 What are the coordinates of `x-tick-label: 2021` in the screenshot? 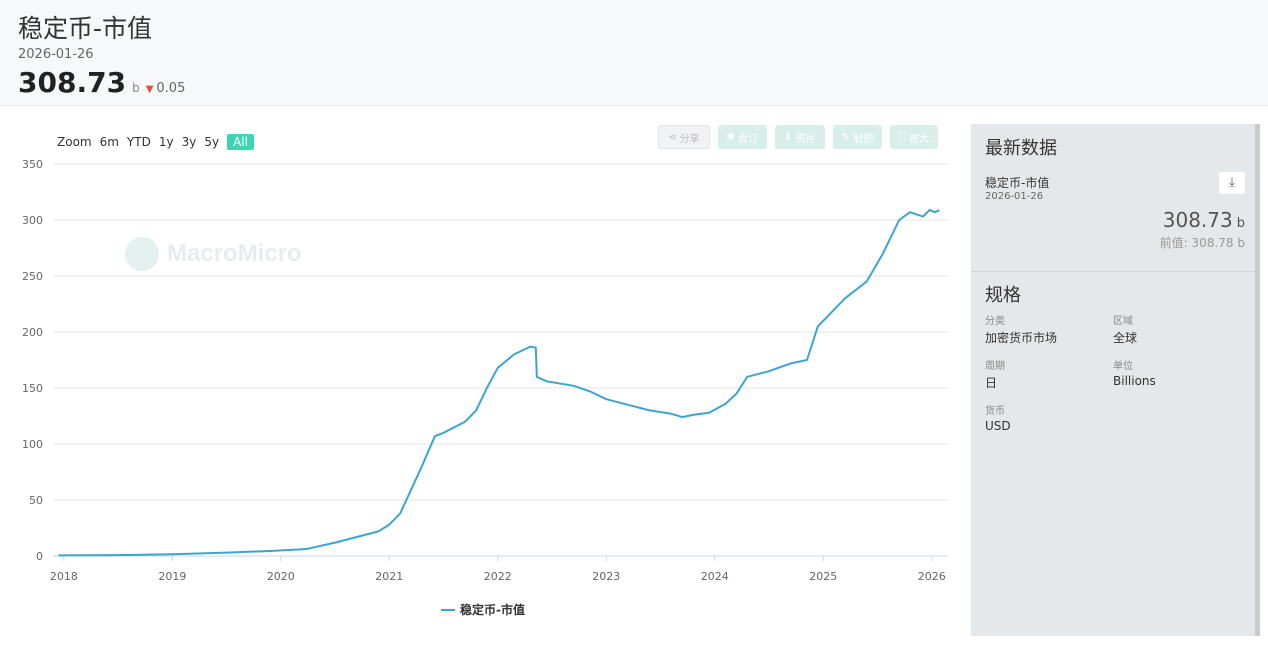 It's located at (389, 576).